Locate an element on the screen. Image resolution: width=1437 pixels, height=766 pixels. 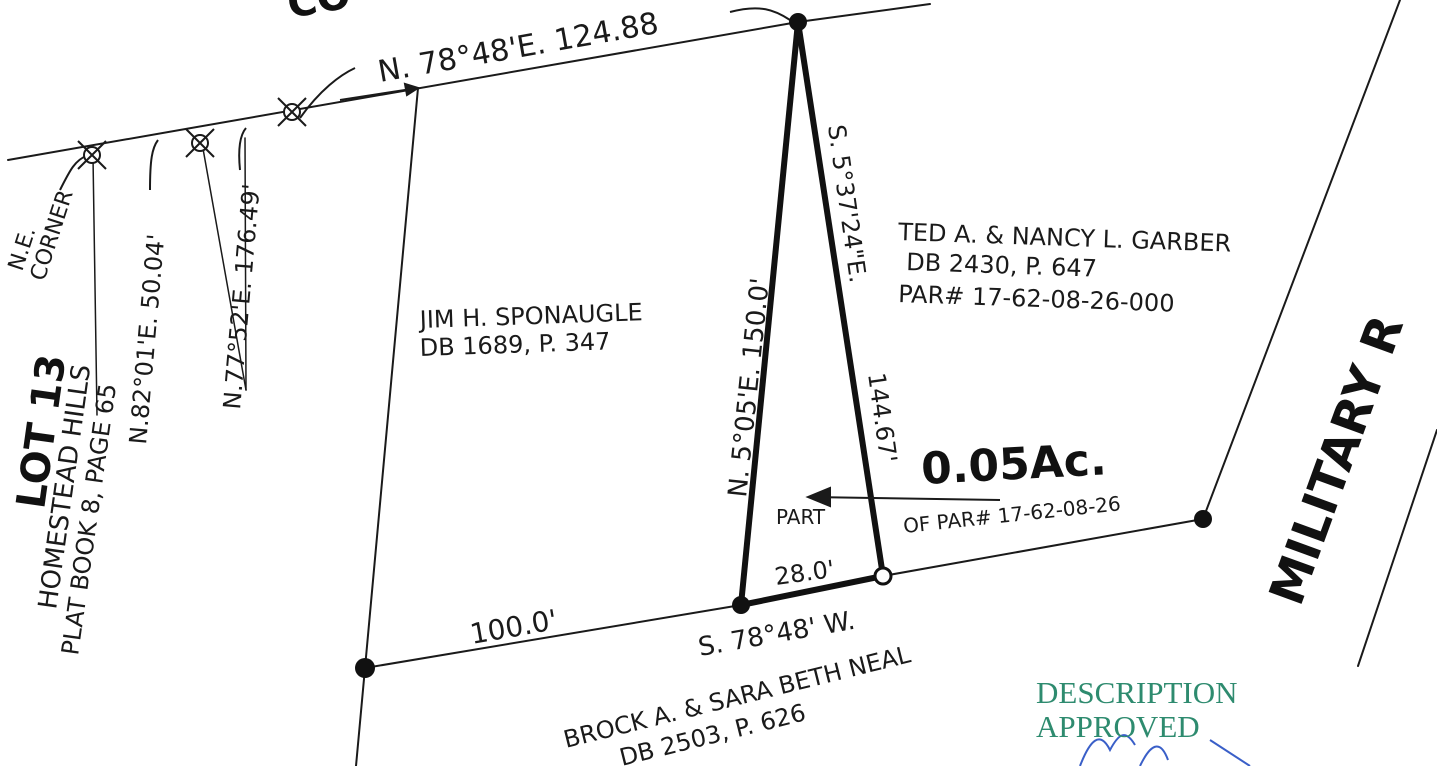
corner-pin-top is located at coordinates (798, 22).